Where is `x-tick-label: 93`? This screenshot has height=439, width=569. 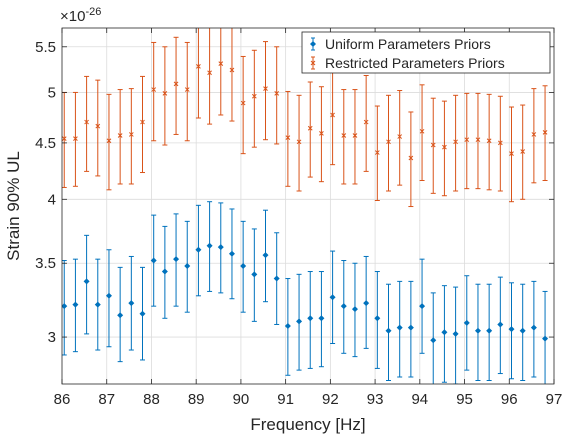 x-tick-label: 93 is located at coordinates (375, 399).